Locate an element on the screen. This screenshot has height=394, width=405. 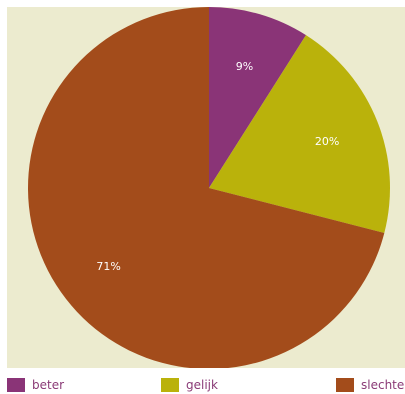
pie-slice-beter is located at coordinates (257, 97).